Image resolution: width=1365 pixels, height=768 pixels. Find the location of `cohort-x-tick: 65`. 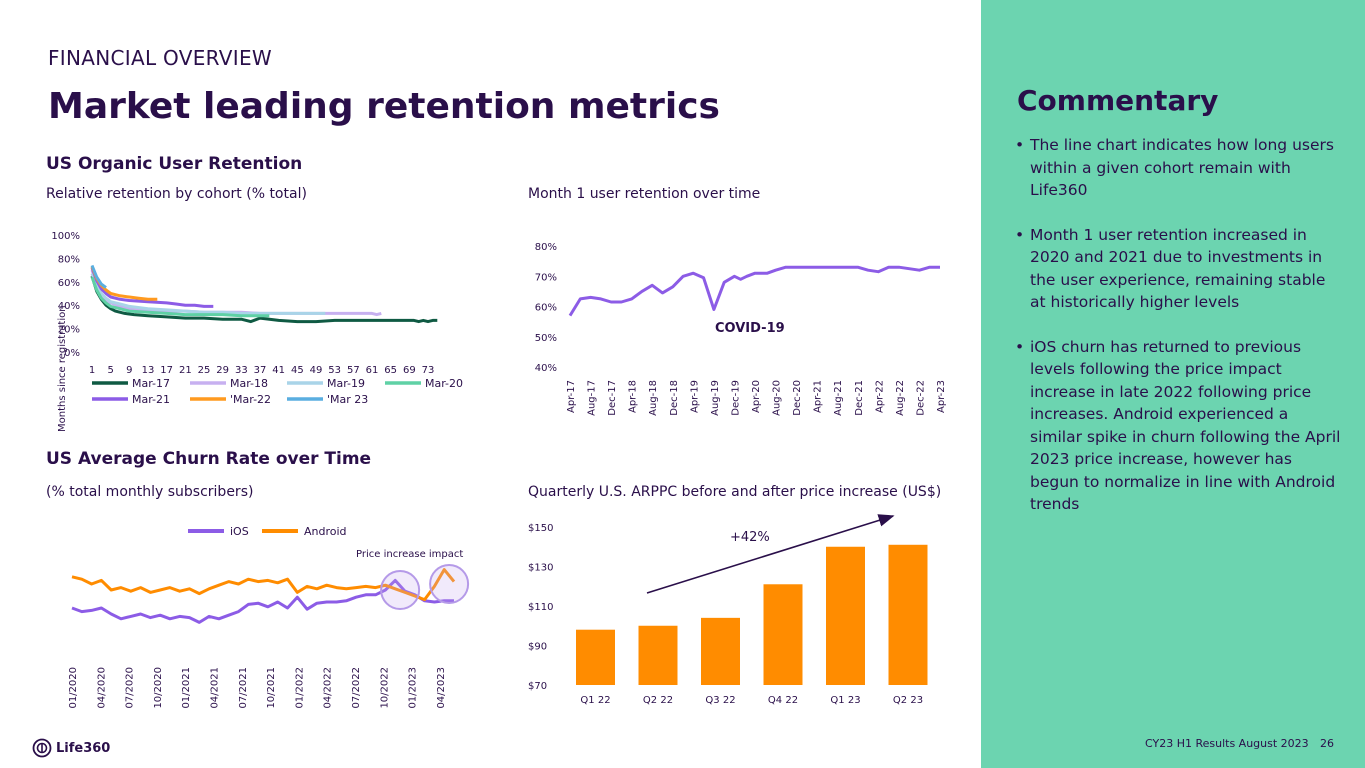

cohort-x-tick: 65 is located at coordinates (390, 370).